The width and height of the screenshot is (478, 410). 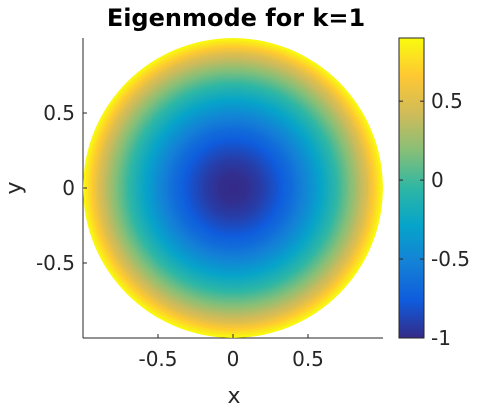 What do you see at coordinates (450, 259) in the screenshot?
I see `colorbar-tick-label: -0.5` at bounding box center [450, 259].